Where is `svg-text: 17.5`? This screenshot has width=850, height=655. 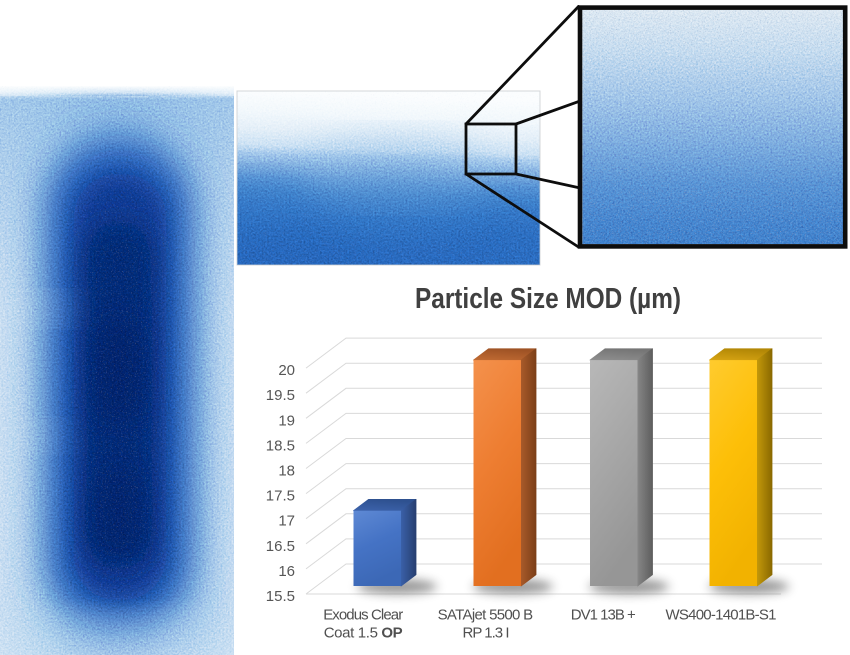
svg-text: 17.5 is located at coordinates (280, 496).